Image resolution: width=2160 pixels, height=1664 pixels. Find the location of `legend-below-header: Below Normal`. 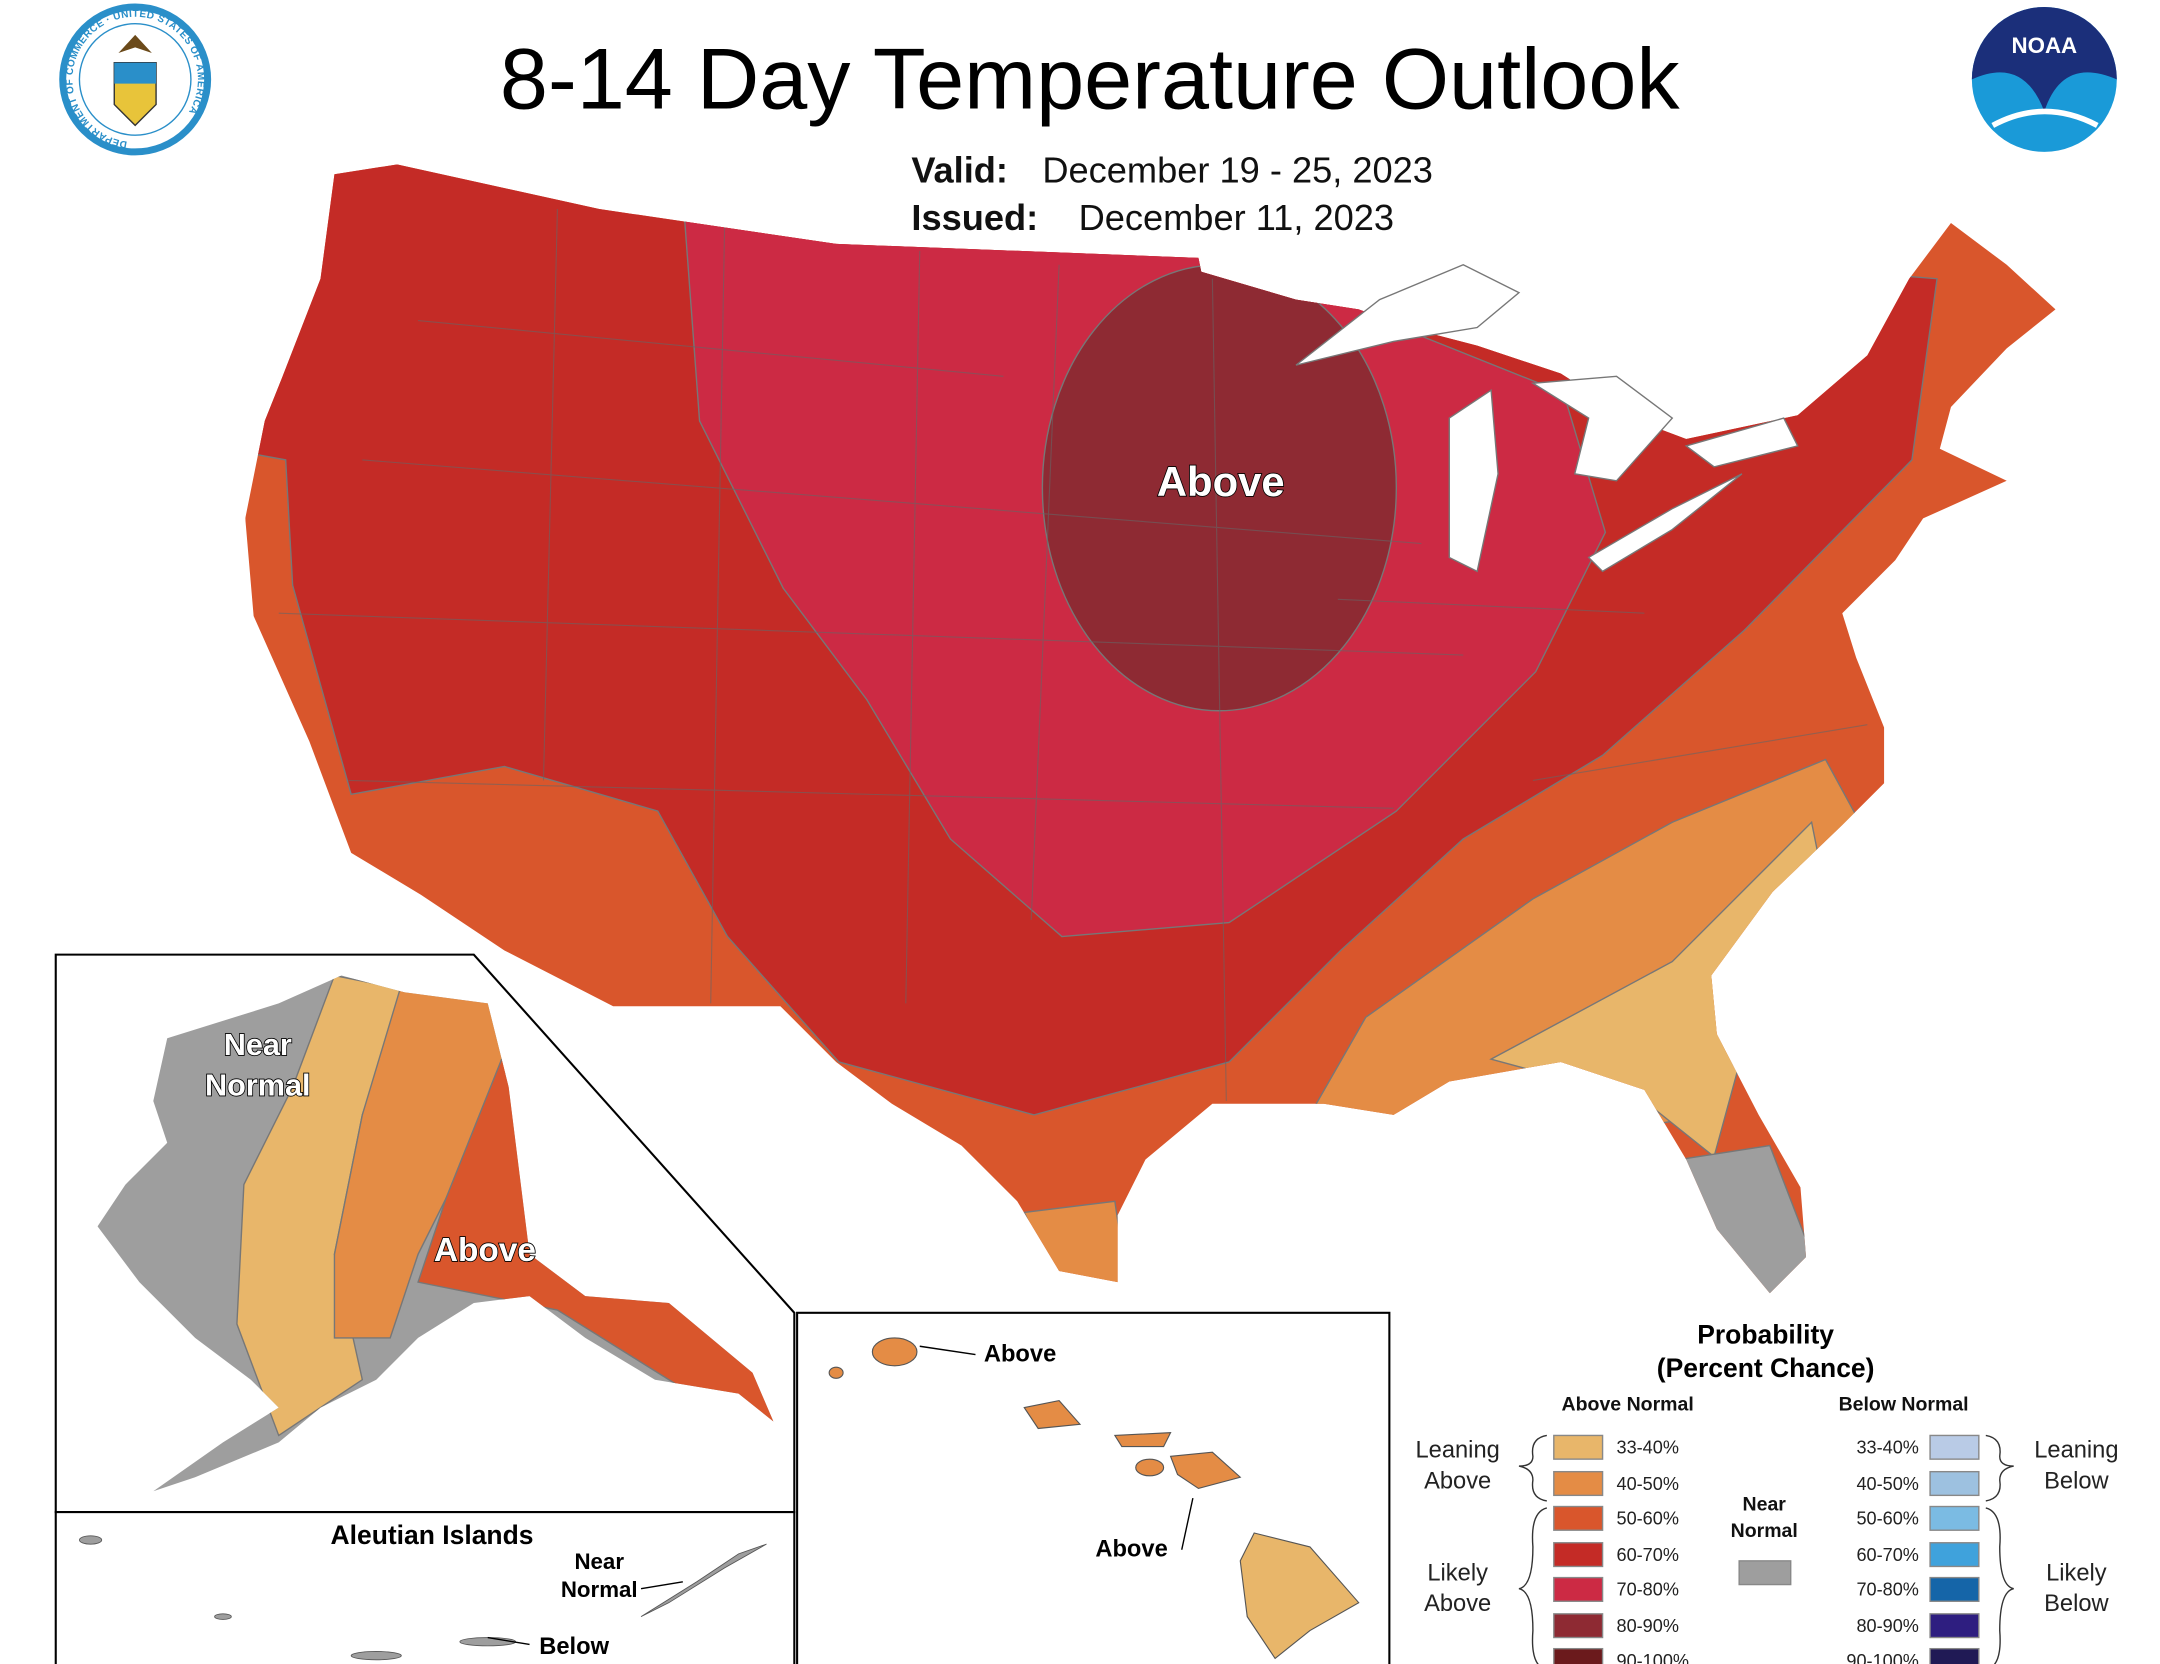

legend-below-header: Below Normal is located at coordinates (1904, 1404).